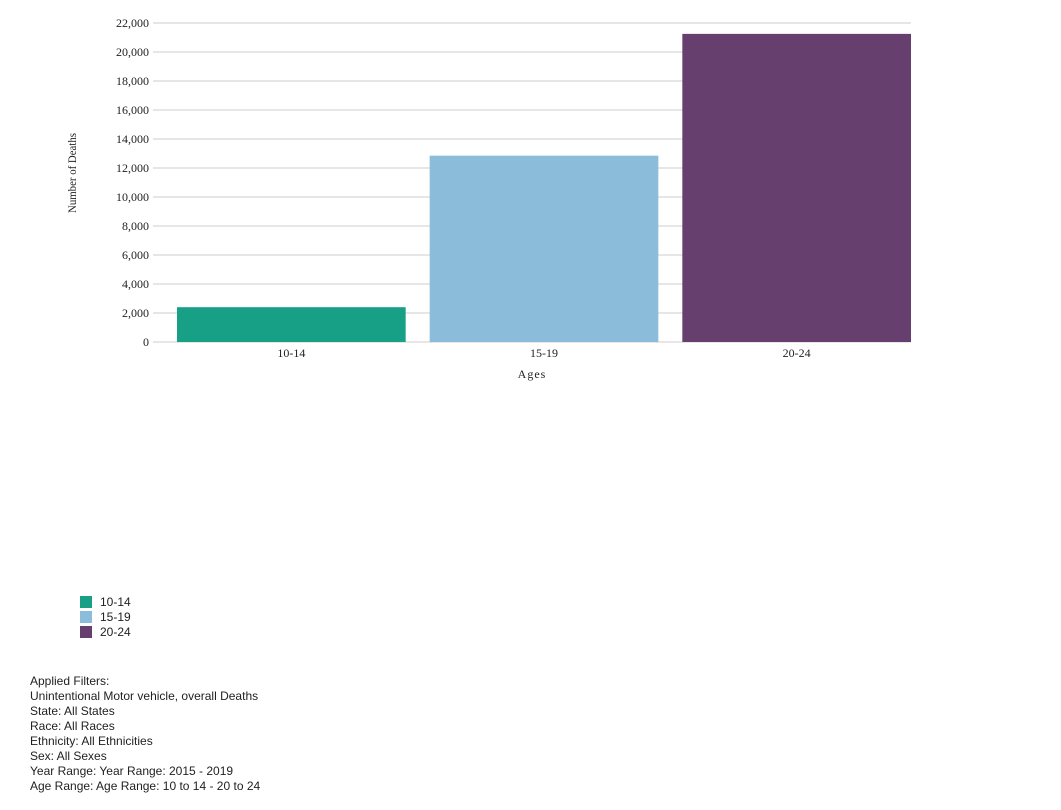  What do you see at coordinates (797, 353) in the screenshot?
I see `x-tick-label: 20-24` at bounding box center [797, 353].